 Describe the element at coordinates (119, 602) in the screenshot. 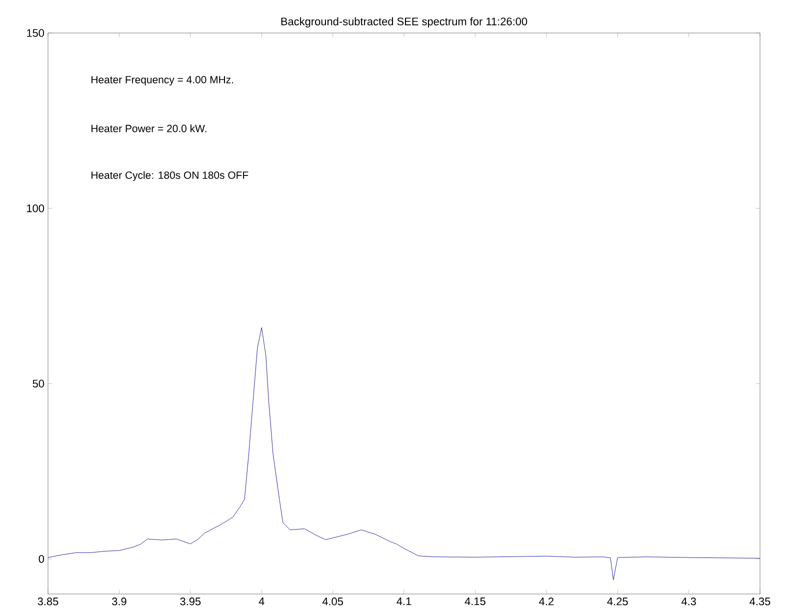

I see `x-tick-label: 3.9` at that location.